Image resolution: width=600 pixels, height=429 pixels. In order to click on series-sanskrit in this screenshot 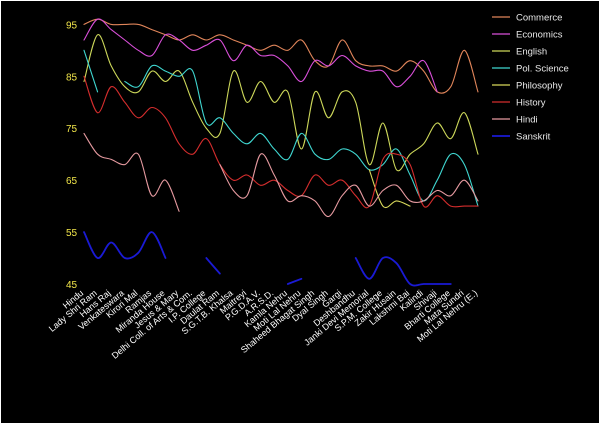, I will do `click(267, 259)`.